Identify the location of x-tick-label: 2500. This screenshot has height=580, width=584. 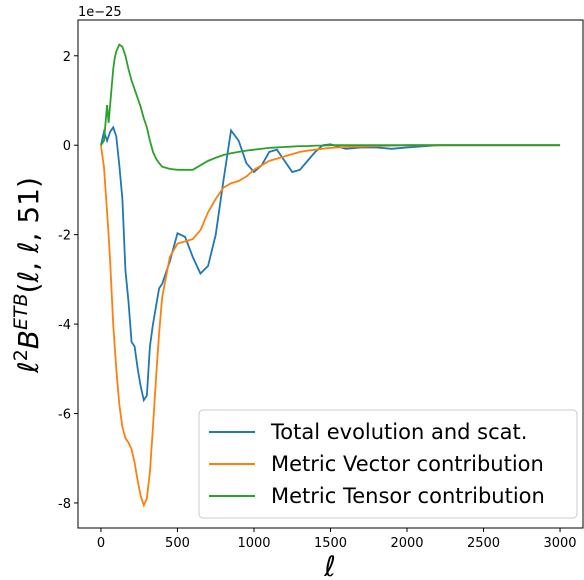
(483, 543).